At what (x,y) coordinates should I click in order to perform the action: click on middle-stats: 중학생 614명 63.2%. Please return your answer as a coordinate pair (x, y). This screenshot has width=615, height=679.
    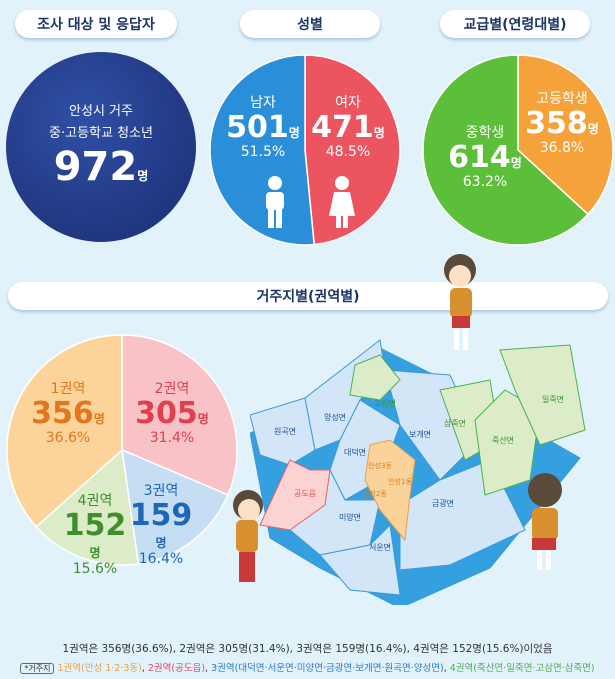
    Looking at the image, I should click on (485, 156).